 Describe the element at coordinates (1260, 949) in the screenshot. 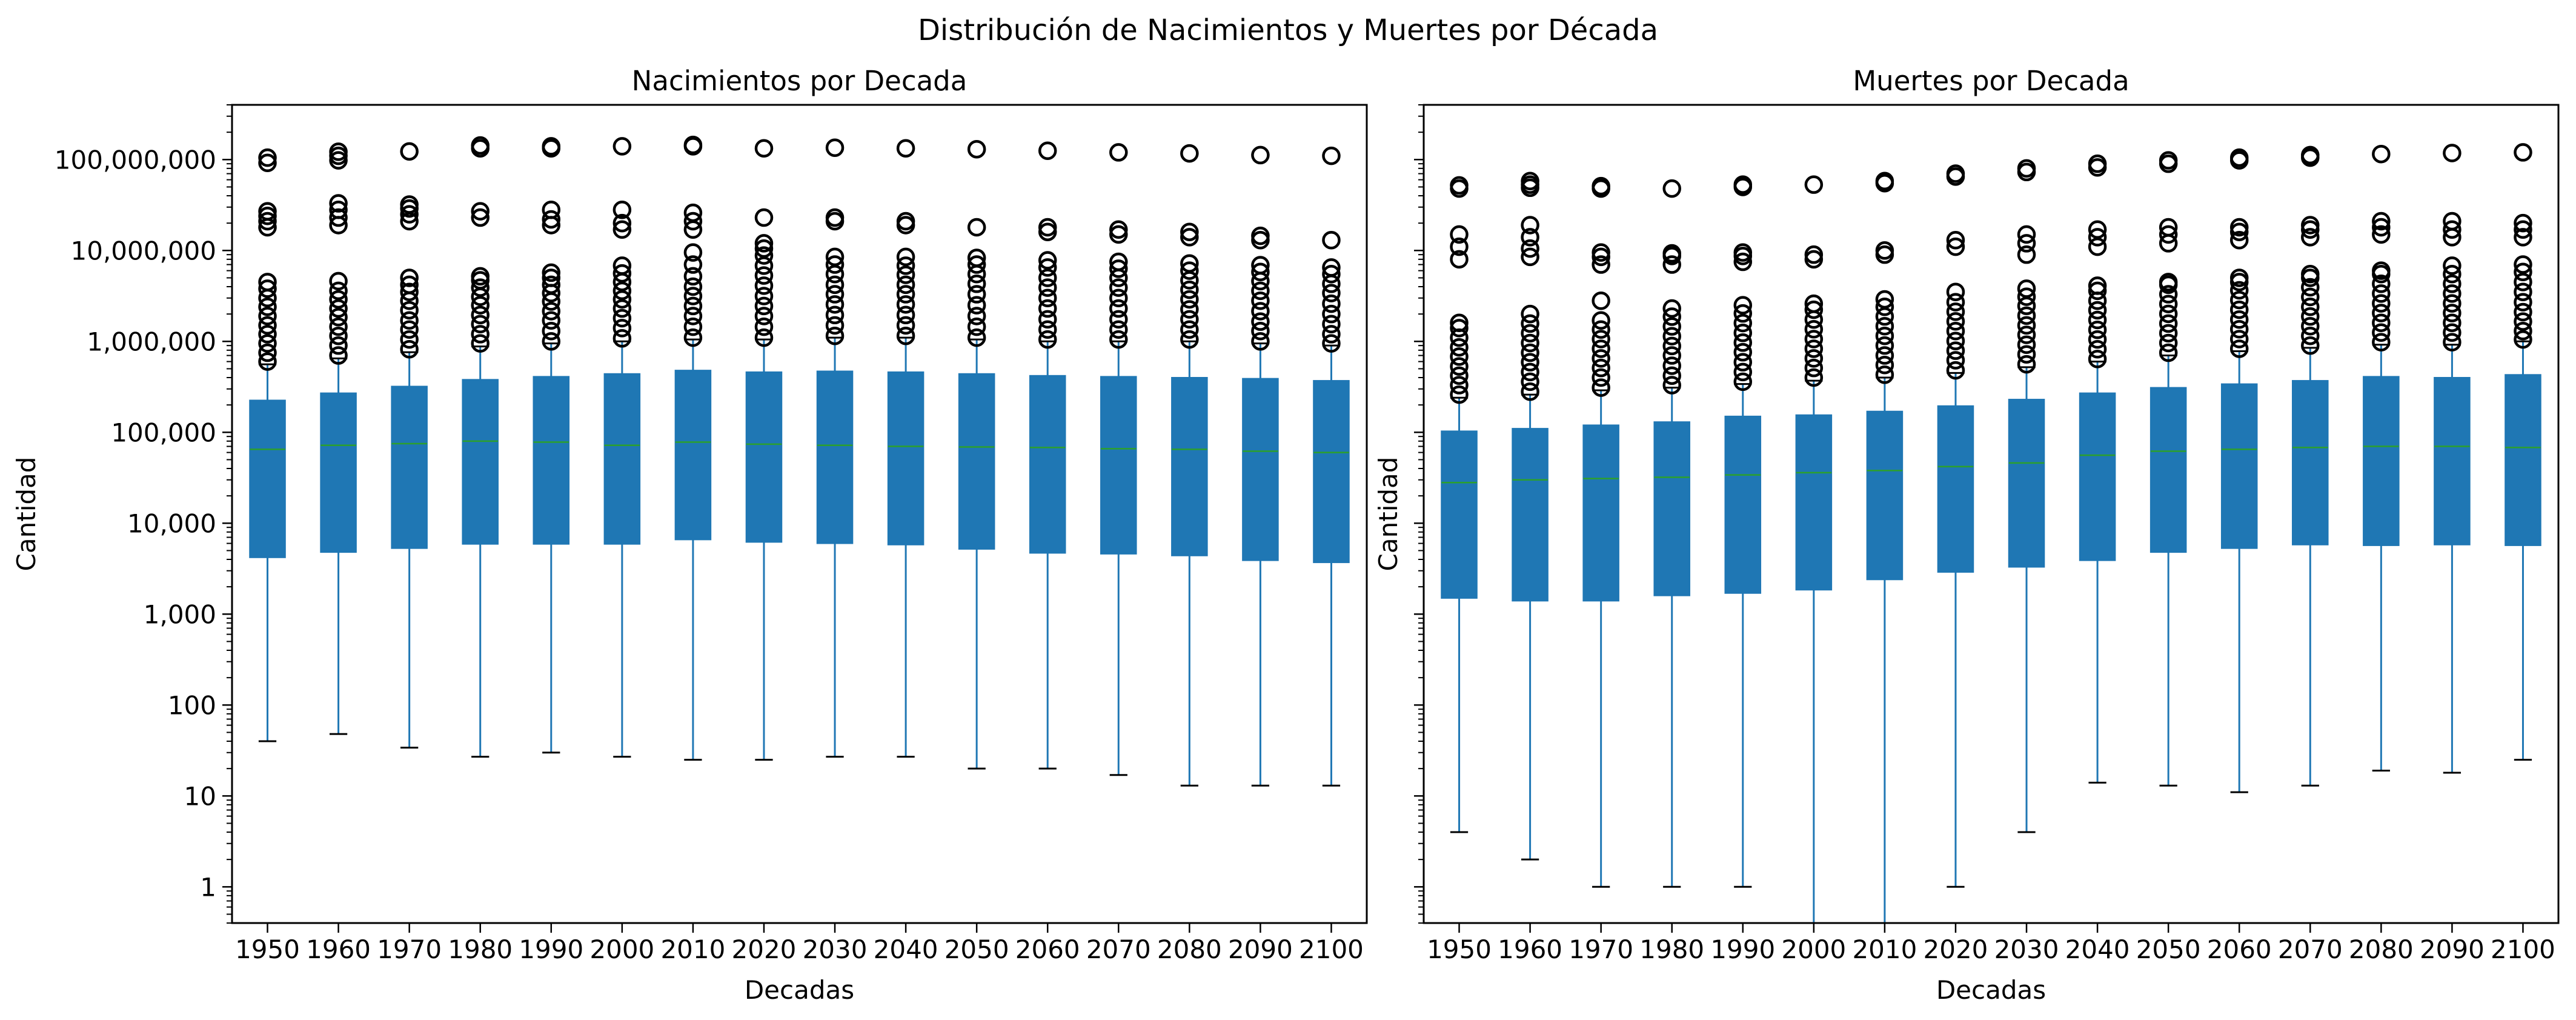

I see `x-tick-label: 2090` at that location.